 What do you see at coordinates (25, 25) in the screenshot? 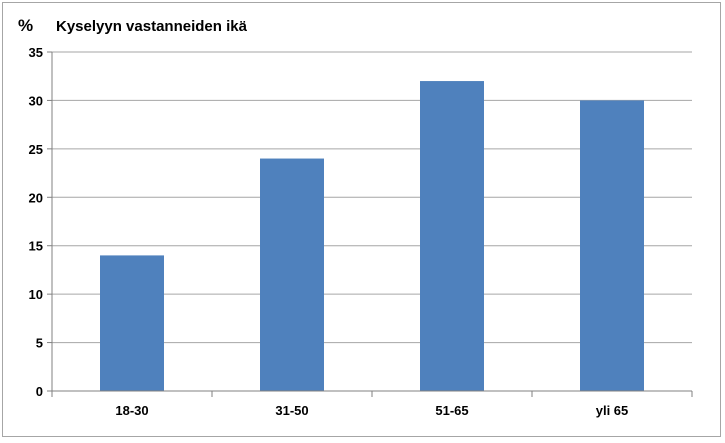
I see `y-unit-label: %` at bounding box center [25, 25].